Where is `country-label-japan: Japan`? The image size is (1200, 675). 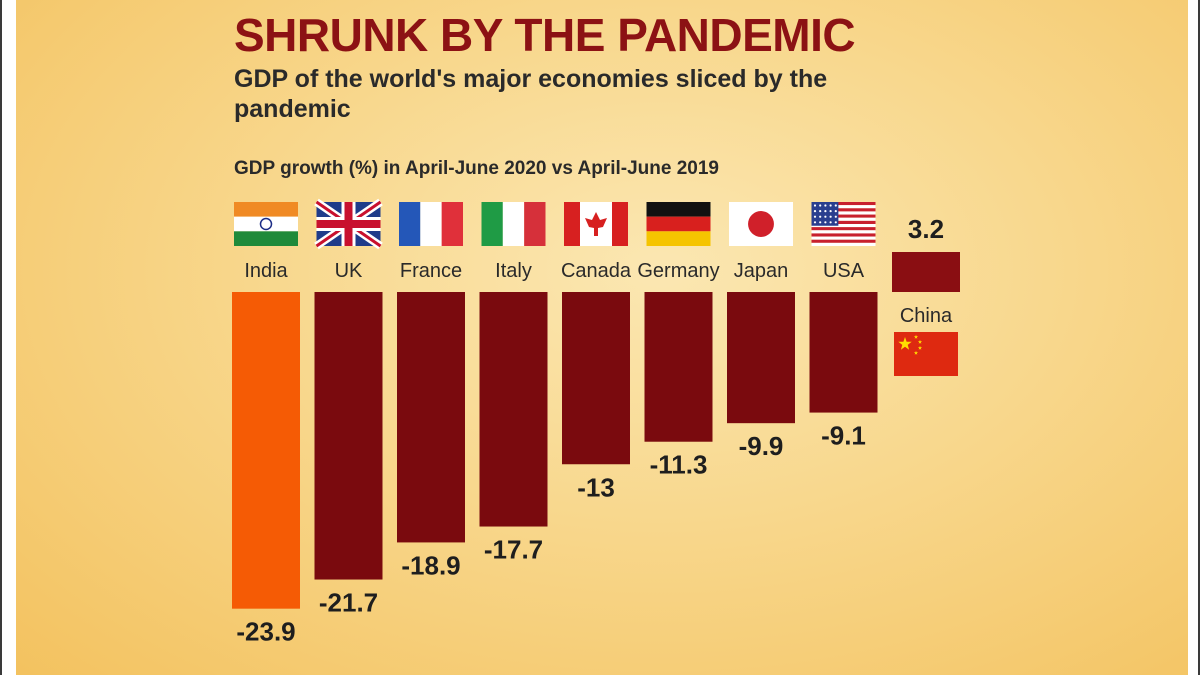 country-label-japan: Japan is located at coordinates (761, 271).